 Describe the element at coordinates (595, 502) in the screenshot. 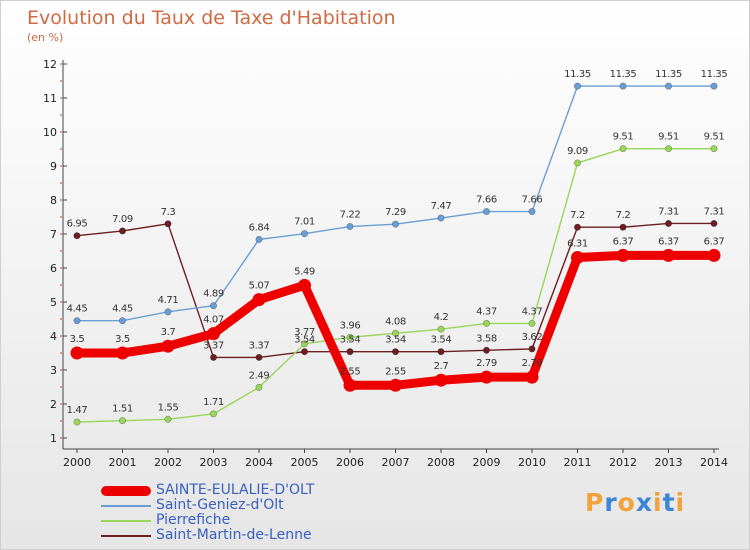

I see `logo-letter: P` at that location.